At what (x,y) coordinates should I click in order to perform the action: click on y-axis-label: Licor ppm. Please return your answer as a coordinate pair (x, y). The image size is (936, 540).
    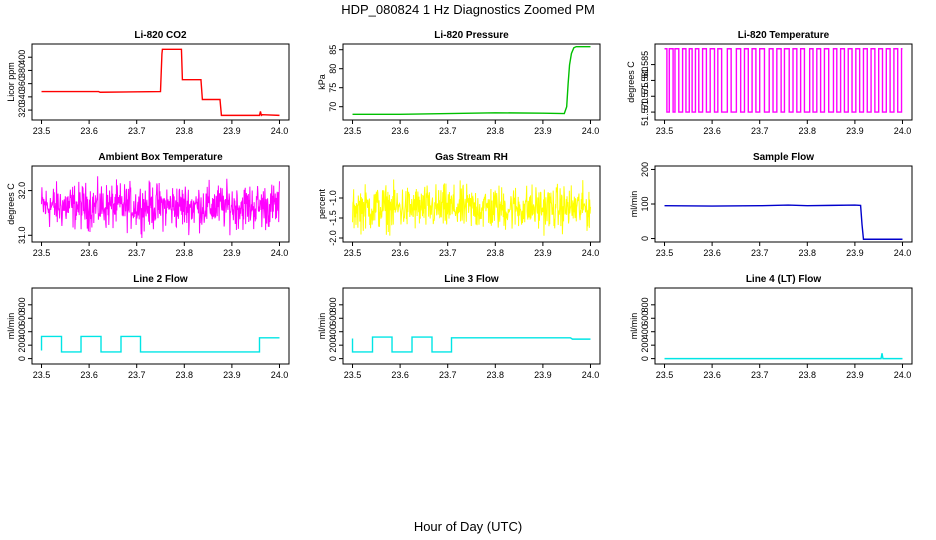
    Looking at the image, I should click on (11, 82).